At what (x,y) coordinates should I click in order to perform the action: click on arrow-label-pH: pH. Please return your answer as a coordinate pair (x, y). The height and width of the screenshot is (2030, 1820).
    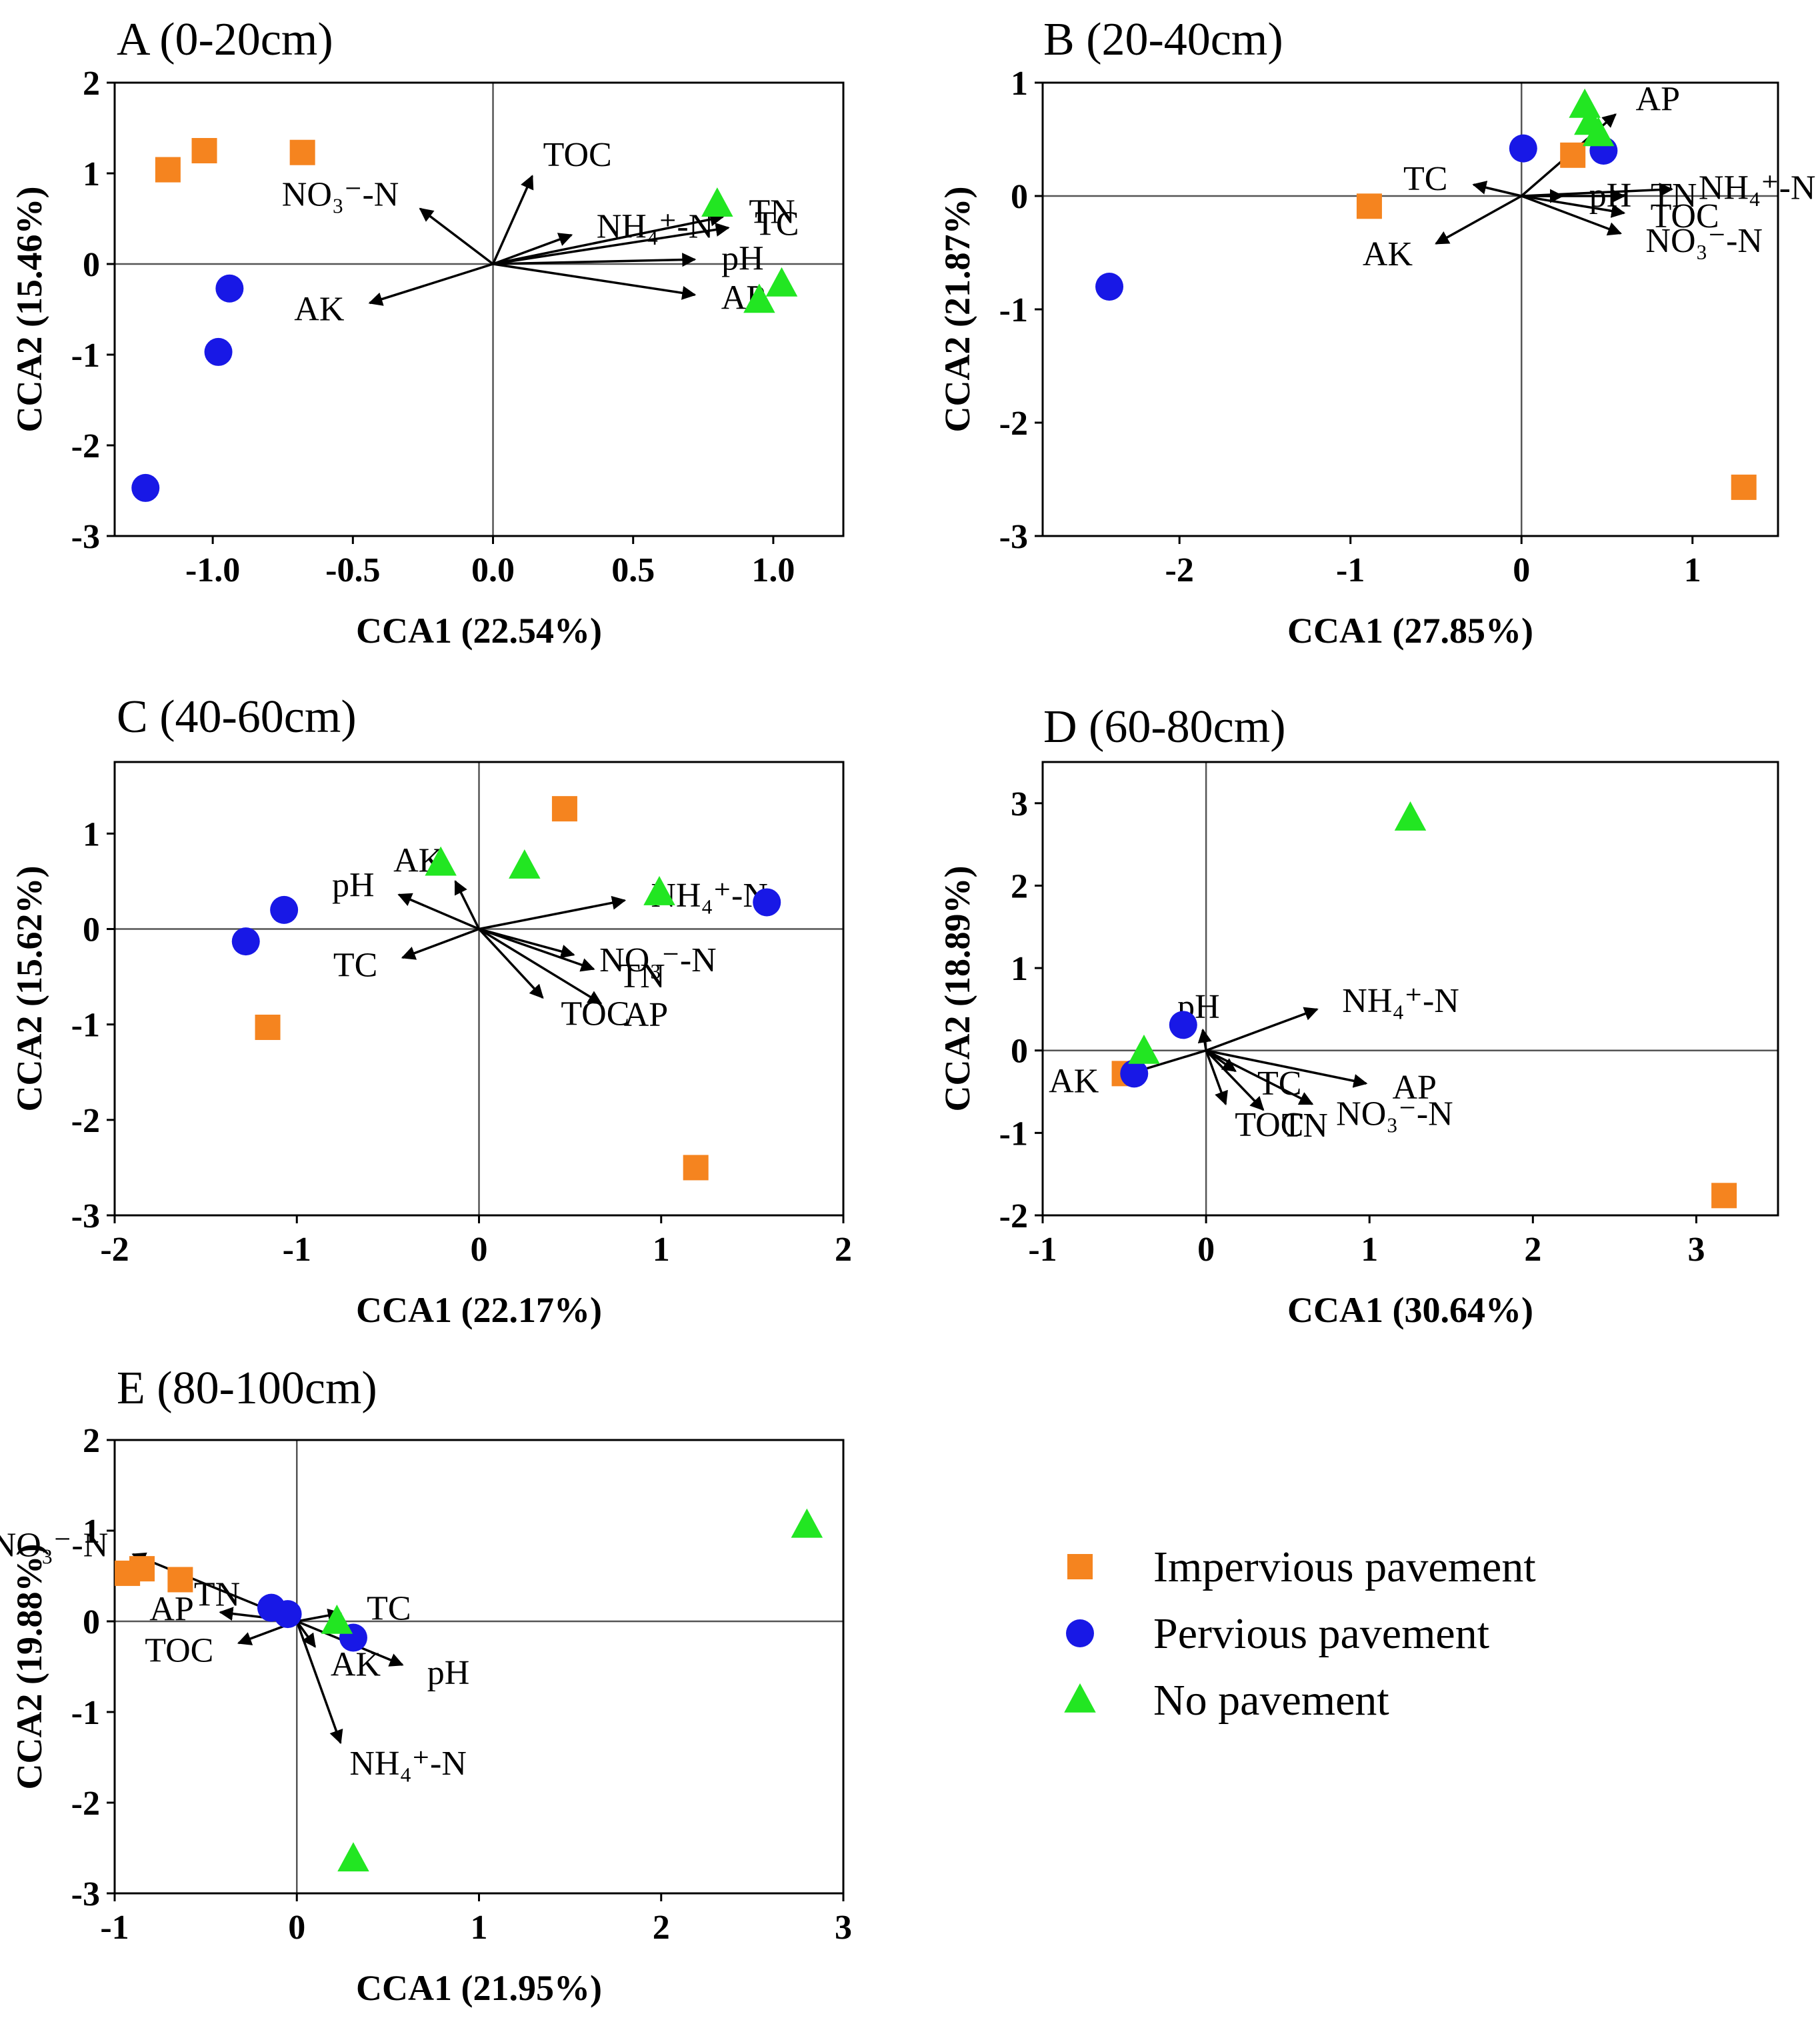
    Looking at the image, I should click on (448, 1673).